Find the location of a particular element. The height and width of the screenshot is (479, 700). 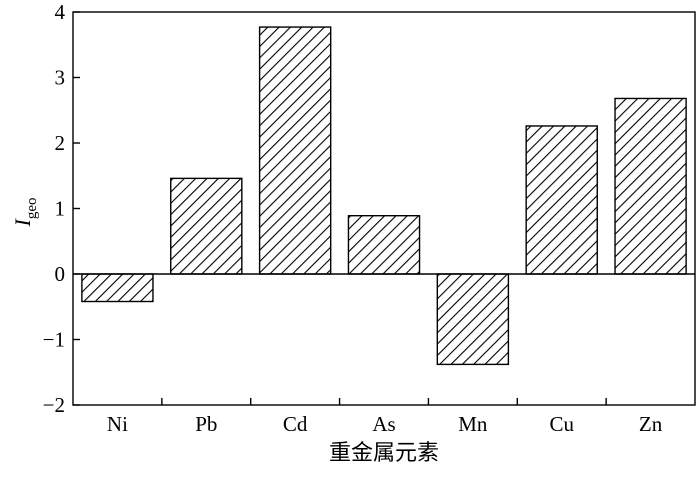

bar-mn is located at coordinates (473, 319).